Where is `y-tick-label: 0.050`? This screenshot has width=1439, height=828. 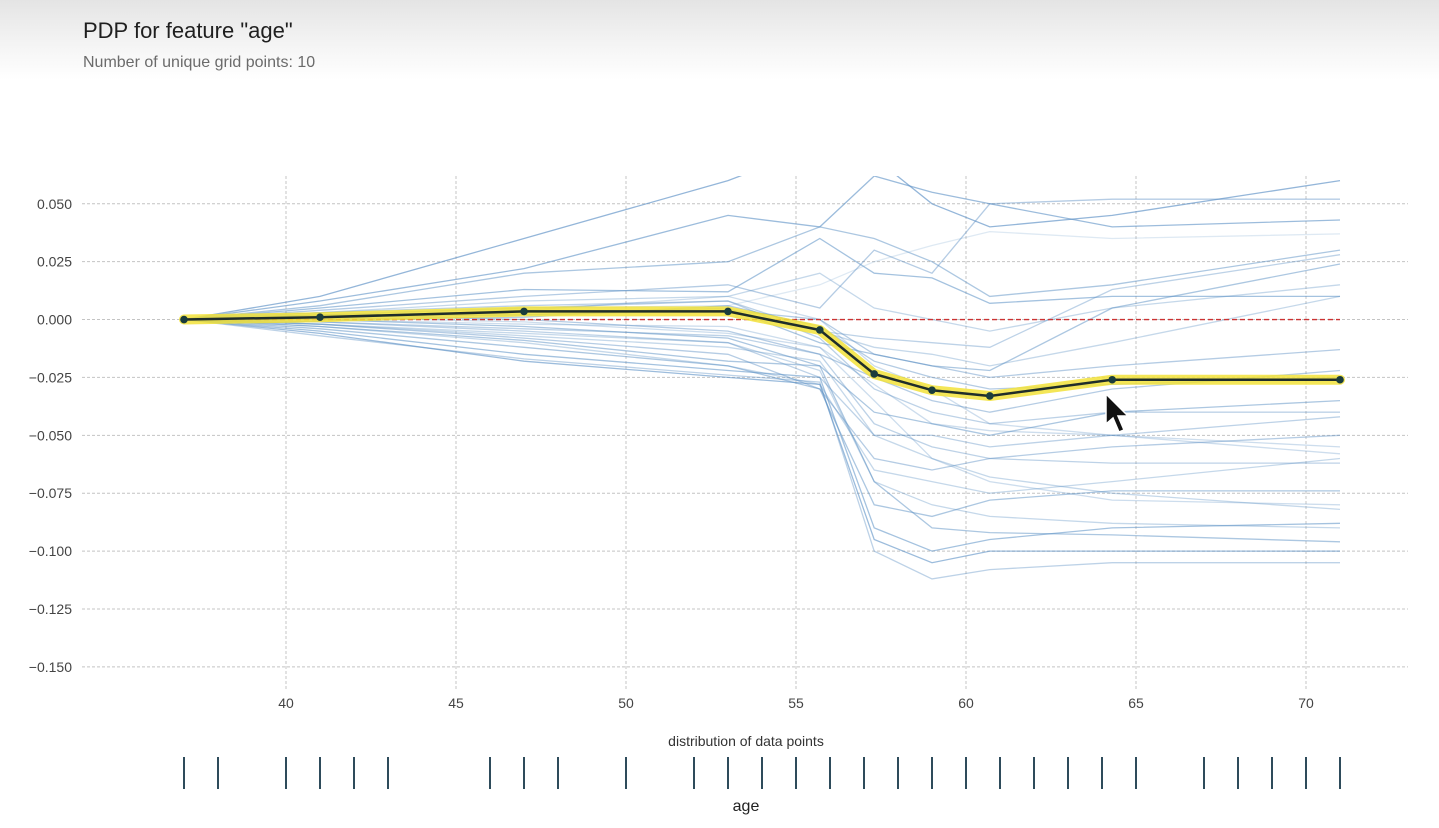
y-tick-label: 0.050 is located at coordinates (54, 204).